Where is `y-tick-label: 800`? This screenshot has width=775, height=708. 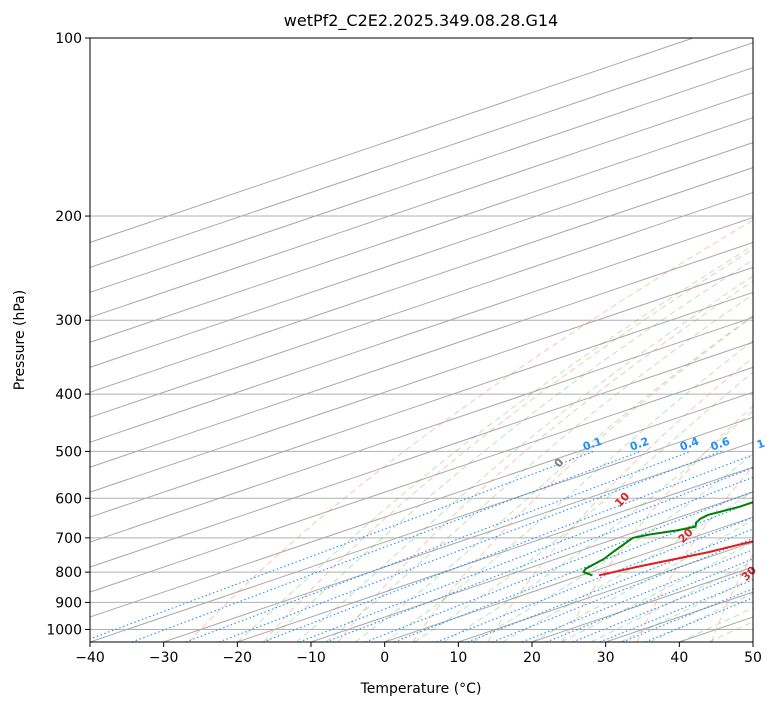 y-tick-label: 800 is located at coordinates (68, 573).